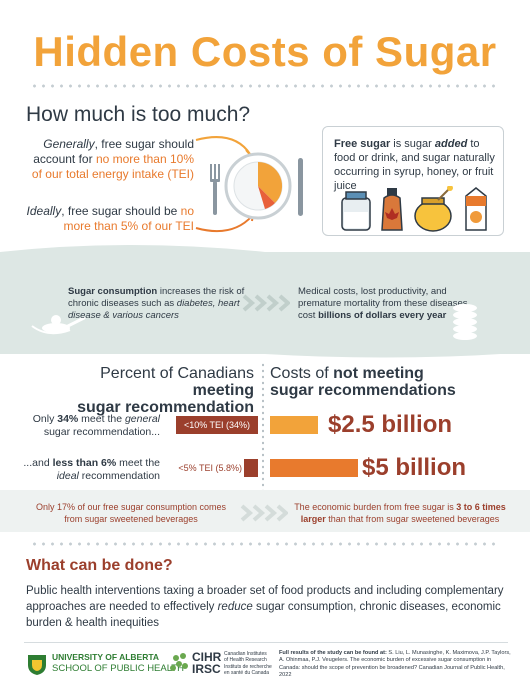 The width and height of the screenshot is (530, 700). I want to click on footer-divider, so click(266, 642).